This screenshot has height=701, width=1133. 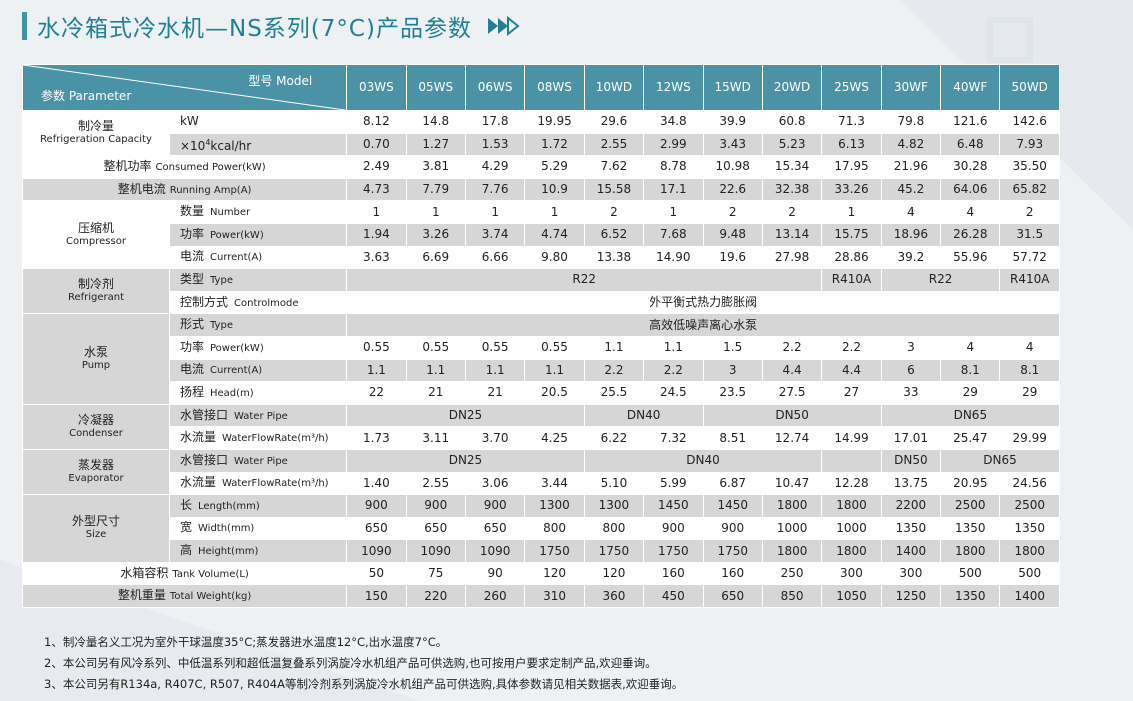 What do you see at coordinates (495, 234) in the screenshot?
I see `value-cell: 3.74` at bounding box center [495, 234].